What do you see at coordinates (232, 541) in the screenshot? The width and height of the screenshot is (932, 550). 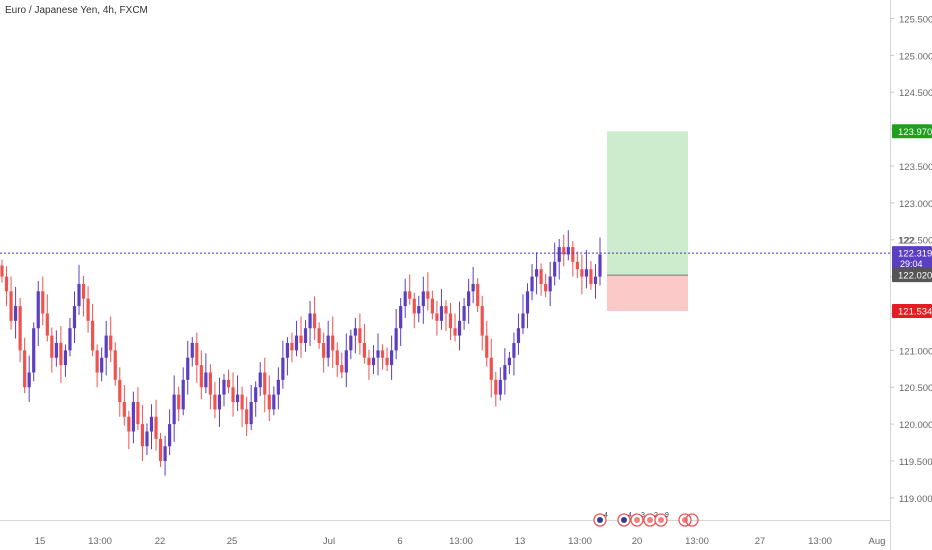 I see `x-tick-label: 25` at bounding box center [232, 541].